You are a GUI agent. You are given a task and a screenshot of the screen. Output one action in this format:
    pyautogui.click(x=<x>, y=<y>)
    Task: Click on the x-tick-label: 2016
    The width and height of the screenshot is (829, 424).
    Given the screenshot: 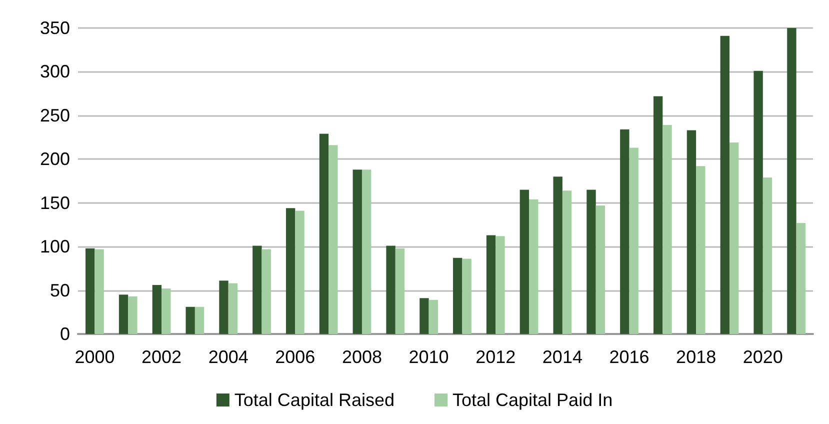 What is the action you would take?
    pyautogui.click(x=629, y=357)
    